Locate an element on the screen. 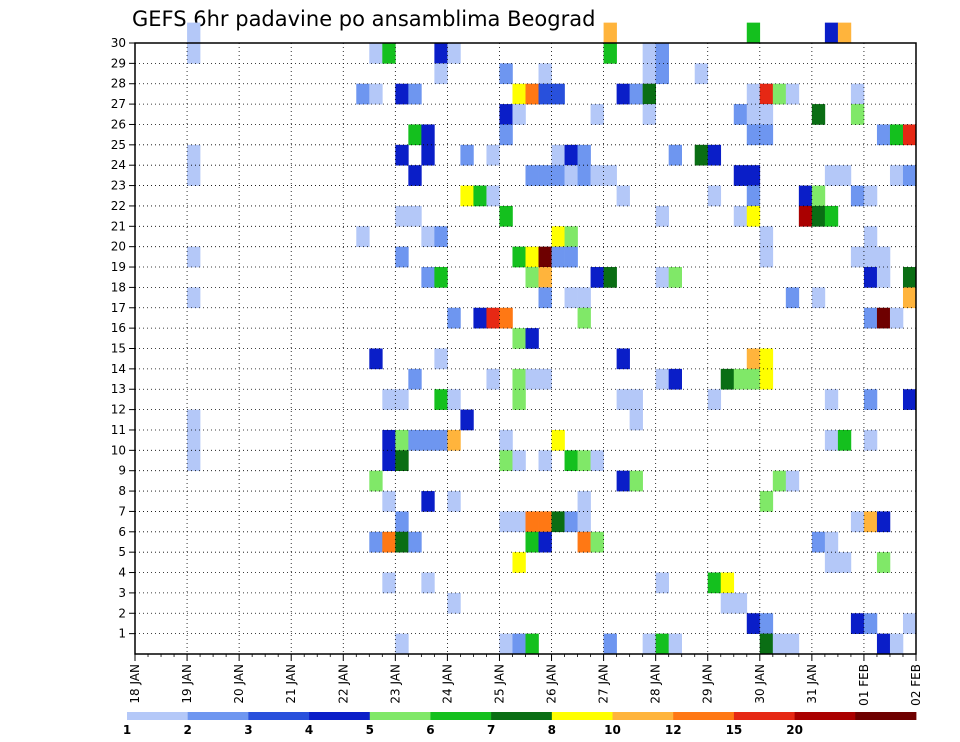 The height and width of the screenshot is (742, 960). legend-label: 1 is located at coordinates (127, 730).